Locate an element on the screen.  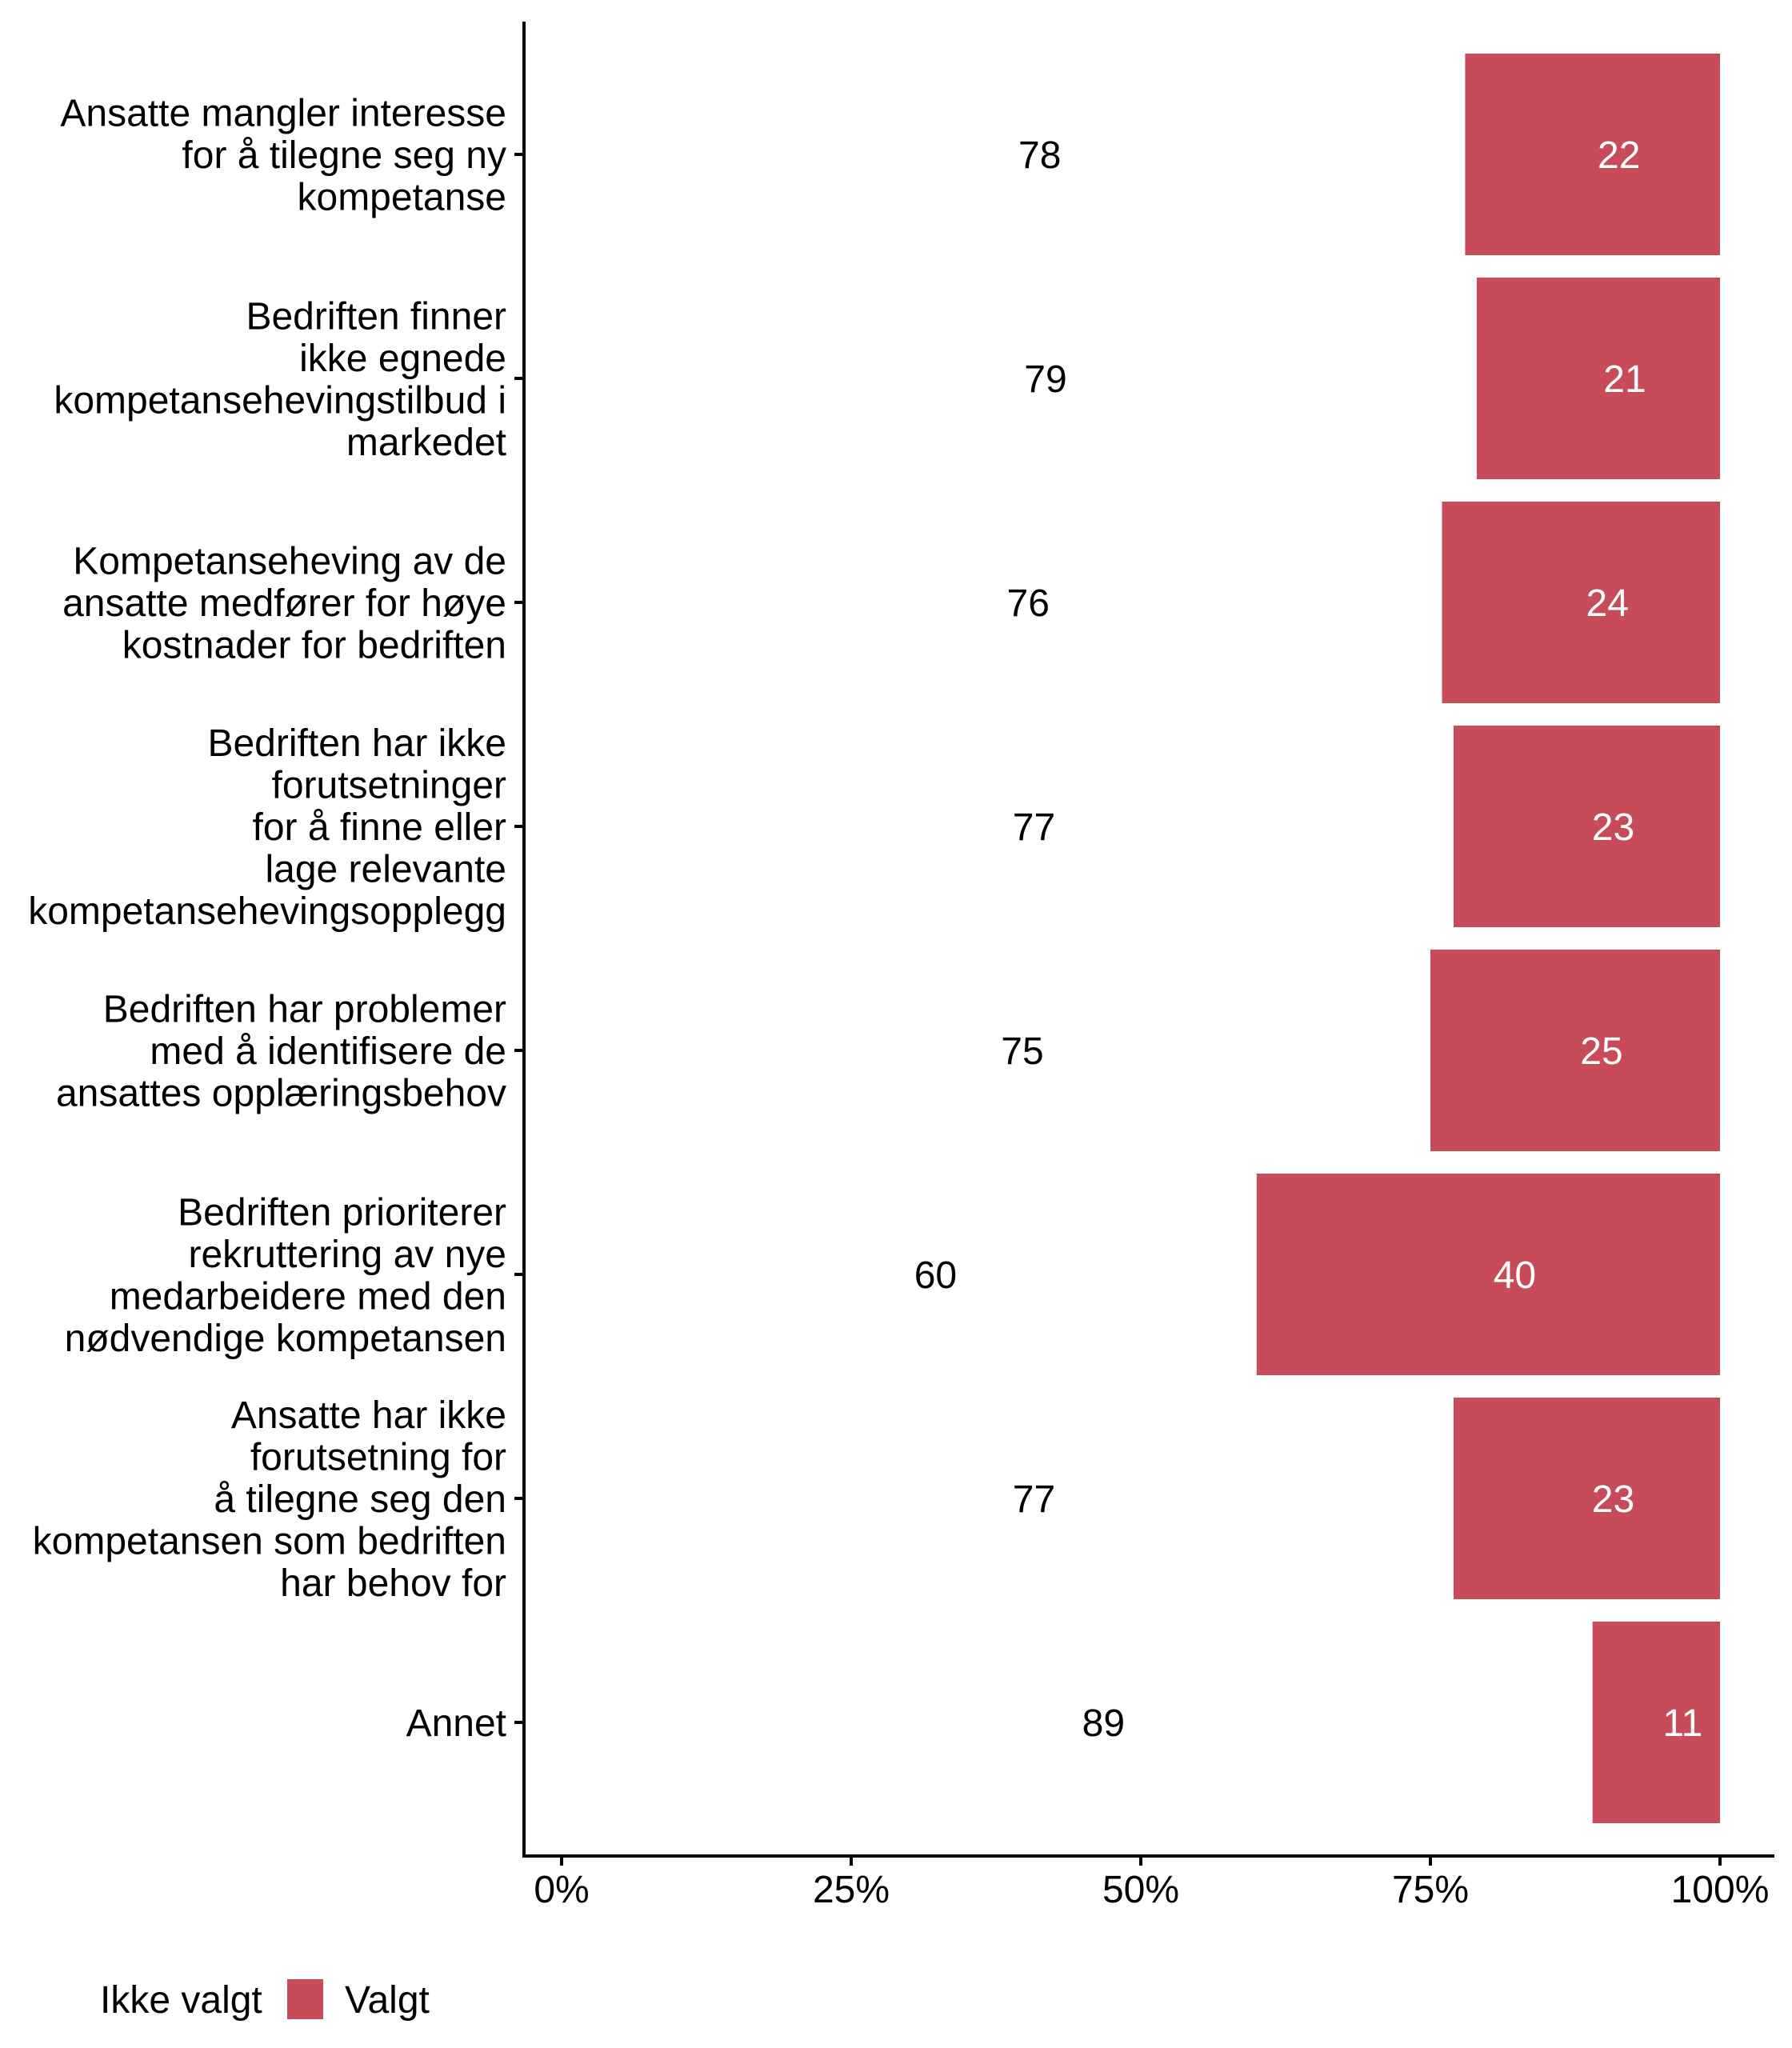
y-tick-label-line: rekruttering av nye is located at coordinates (347, 1255).